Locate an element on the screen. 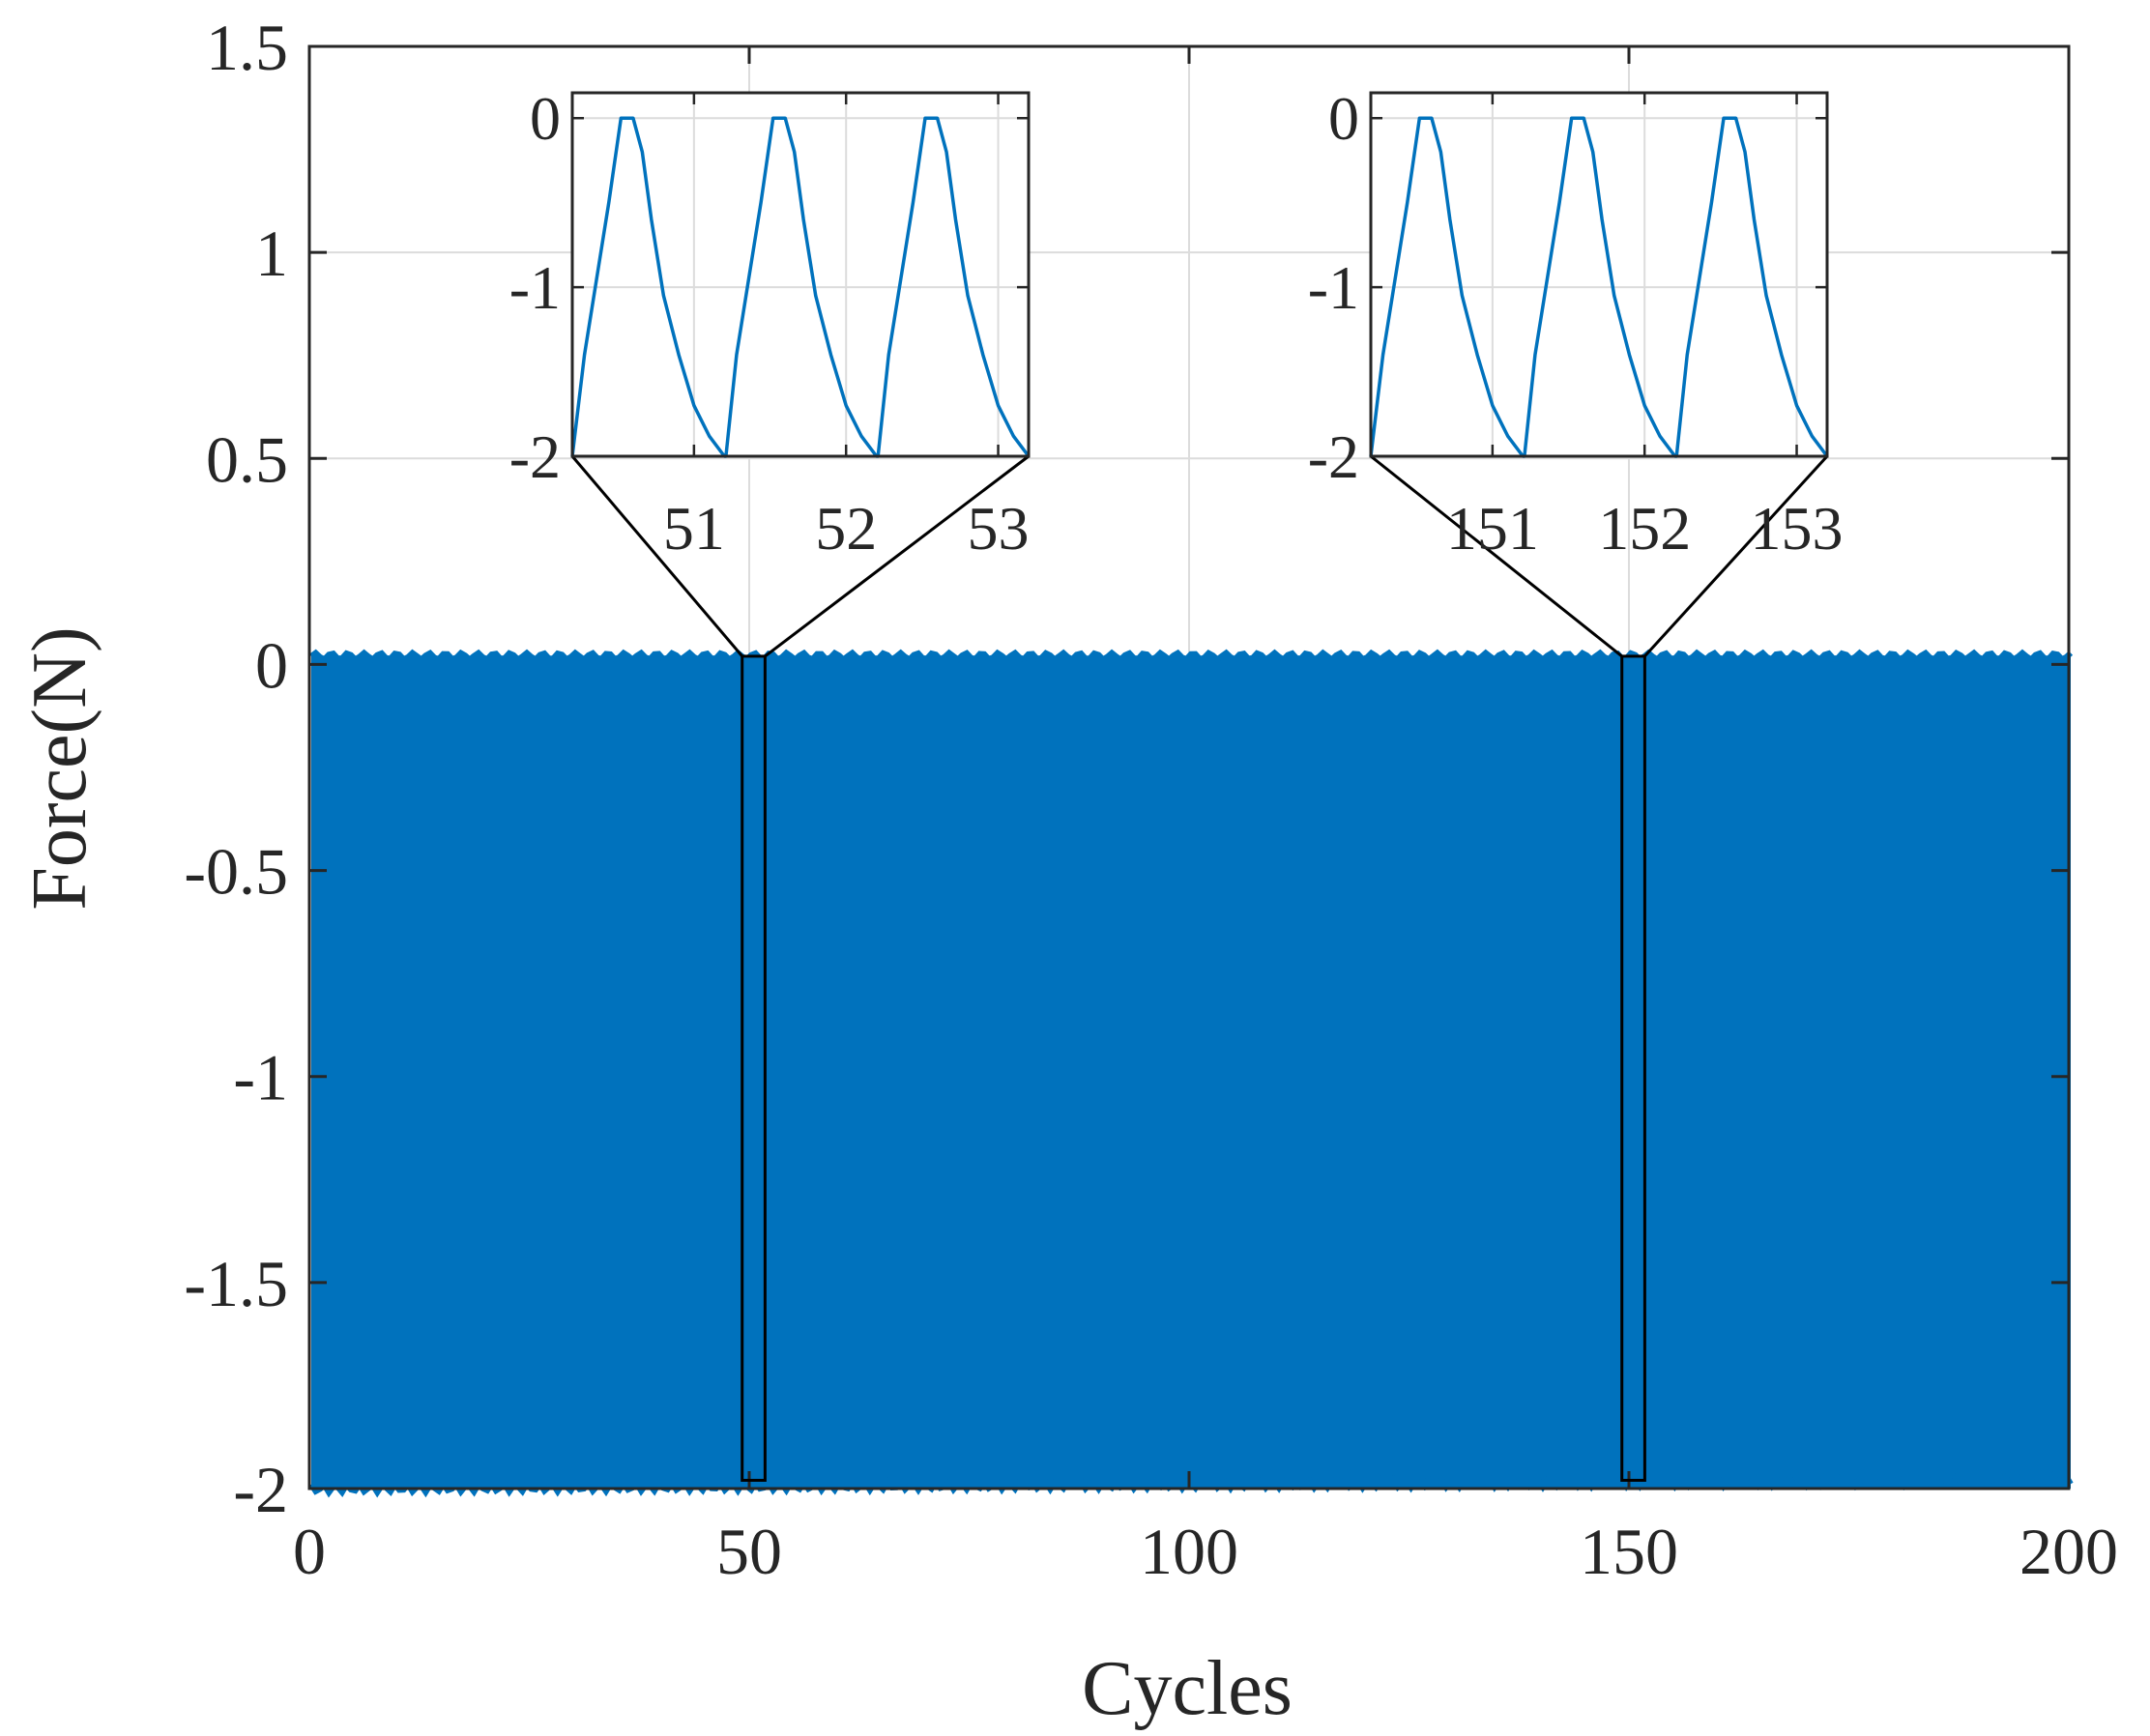 The height and width of the screenshot is (1736, 2150). x-axis-title: Cycles is located at coordinates (1187, 1688).